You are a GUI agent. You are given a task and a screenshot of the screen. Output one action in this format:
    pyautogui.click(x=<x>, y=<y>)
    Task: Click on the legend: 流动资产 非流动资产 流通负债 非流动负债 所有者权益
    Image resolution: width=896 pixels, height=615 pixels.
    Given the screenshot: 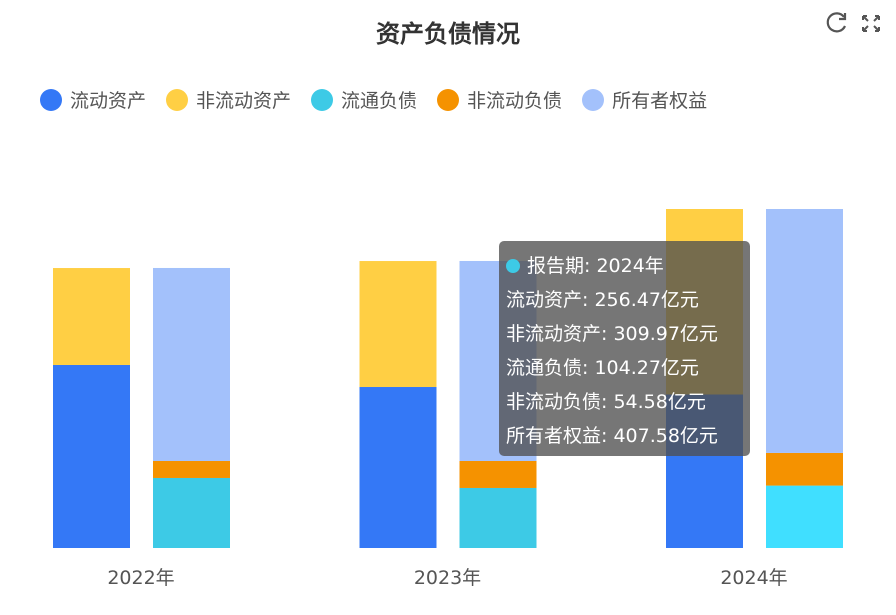 What is the action you would take?
    pyautogui.click(x=373, y=99)
    